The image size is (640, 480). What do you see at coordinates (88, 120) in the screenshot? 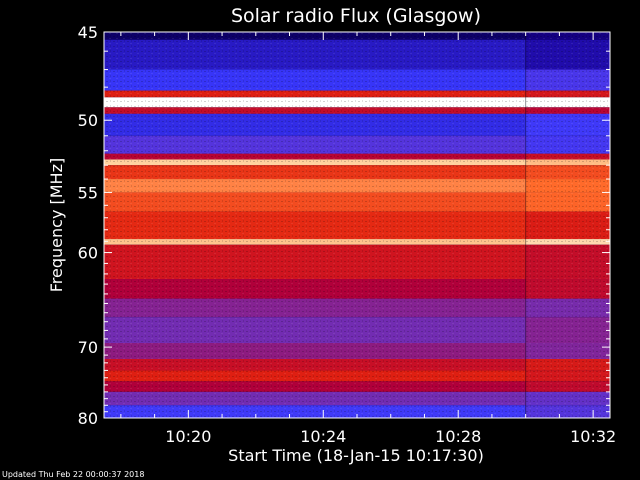
I see `y-tick-label: 50` at bounding box center [88, 120].